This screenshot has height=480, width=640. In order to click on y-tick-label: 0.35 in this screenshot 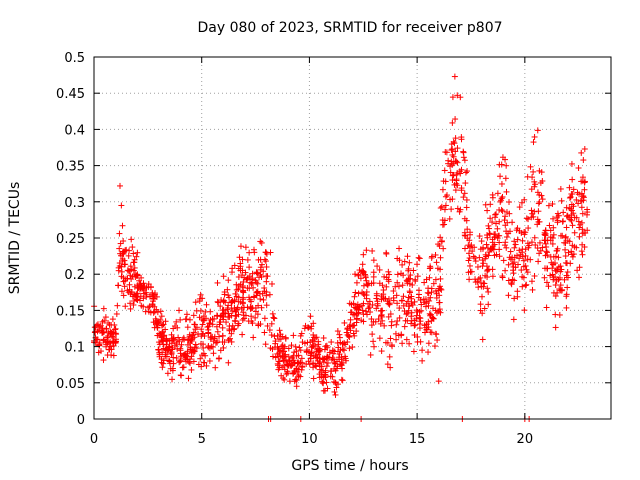, I will do `click(70, 167)`.